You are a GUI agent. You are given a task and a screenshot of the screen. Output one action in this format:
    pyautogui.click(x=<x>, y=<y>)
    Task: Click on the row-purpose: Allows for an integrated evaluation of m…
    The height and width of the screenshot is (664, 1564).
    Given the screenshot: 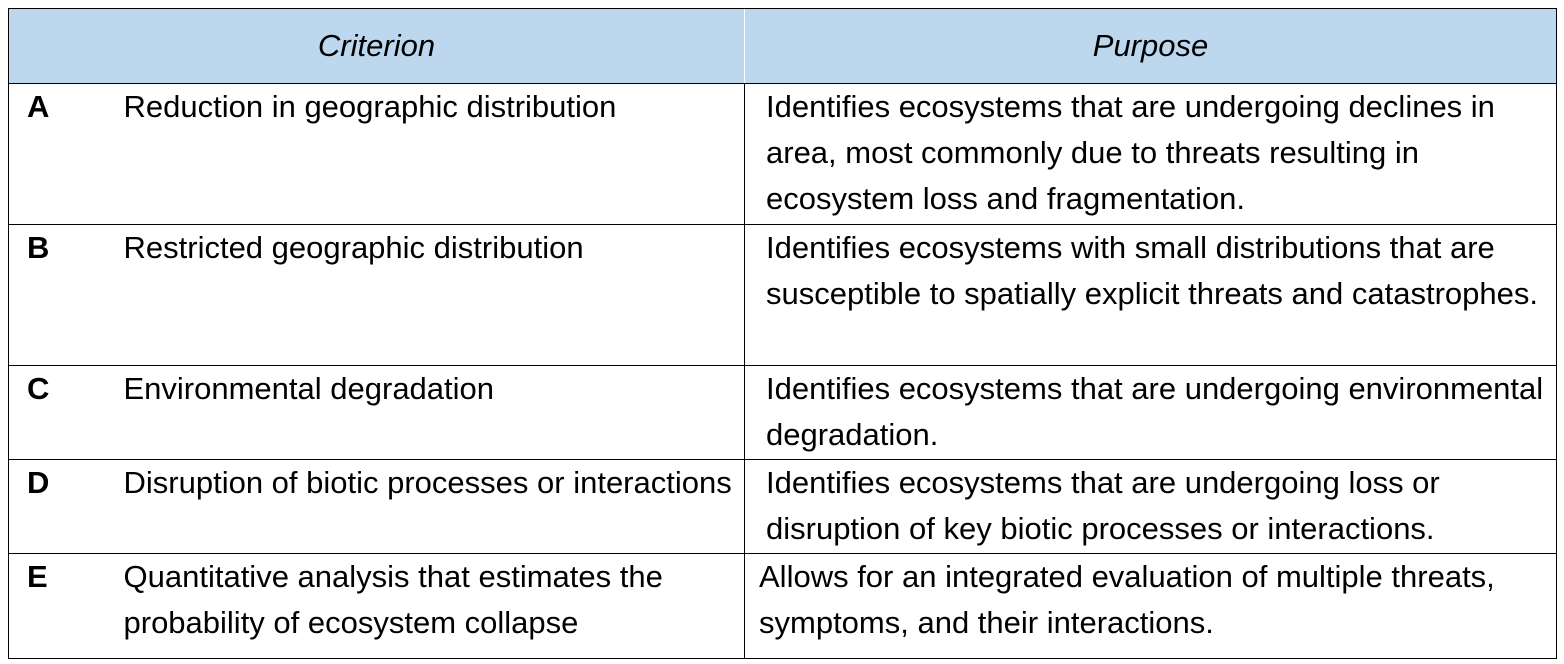 What is the action you would take?
    pyautogui.click(x=1150, y=606)
    